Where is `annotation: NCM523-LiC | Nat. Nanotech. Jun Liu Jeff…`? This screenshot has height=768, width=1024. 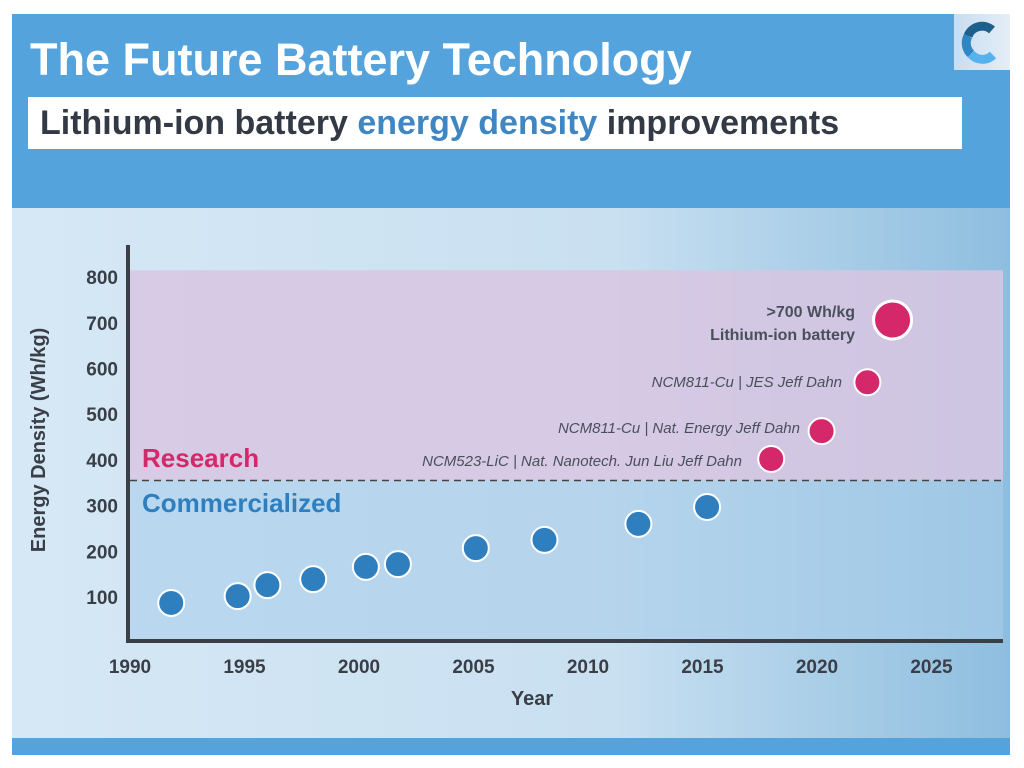
annotation: NCM523-LiC | Nat. Nanotech. Jun Liu Jeff… is located at coordinates (582, 461).